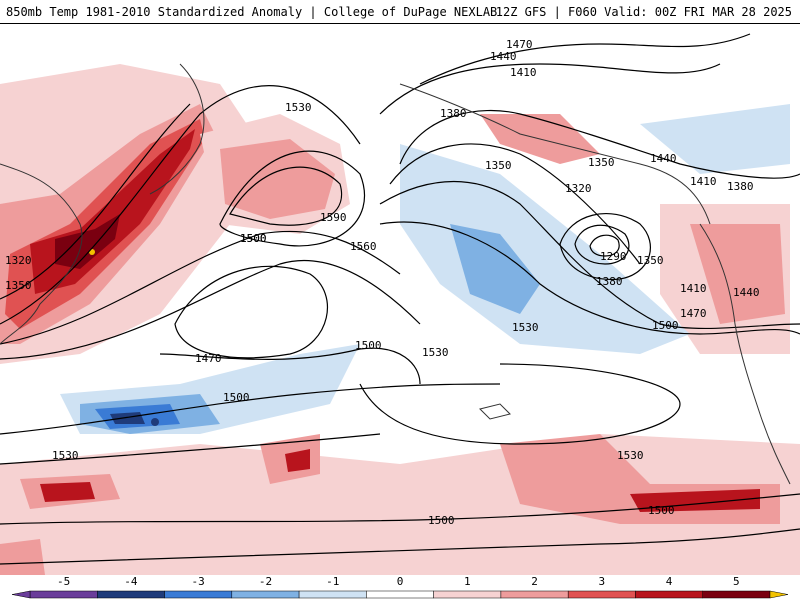 The width and height of the screenshot is (800, 600). I want to click on anomaly-colorbar: -5 -4 -3 -2 -1 0 1 2 3 4 5, so click(400, 587).